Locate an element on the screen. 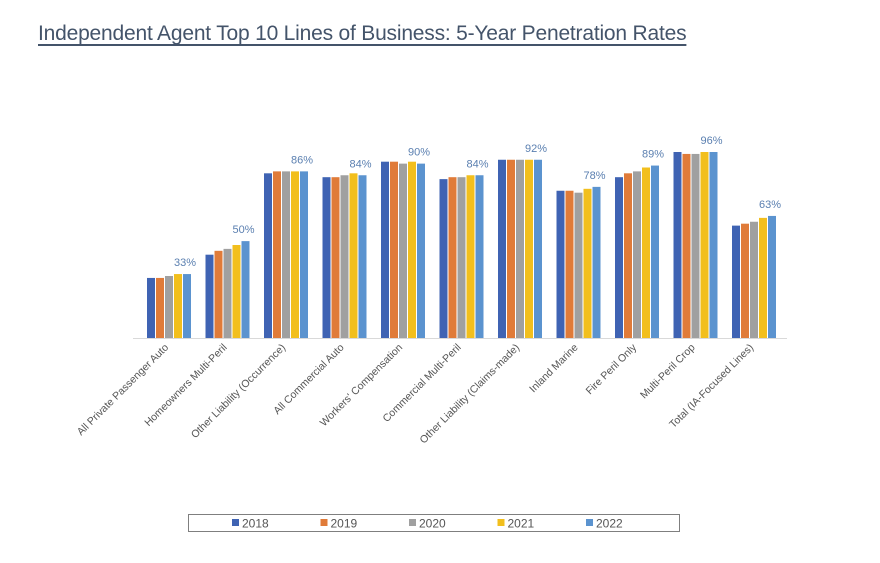 The height and width of the screenshot is (563, 880). data-label-6: 92% is located at coordinates (536, 149).